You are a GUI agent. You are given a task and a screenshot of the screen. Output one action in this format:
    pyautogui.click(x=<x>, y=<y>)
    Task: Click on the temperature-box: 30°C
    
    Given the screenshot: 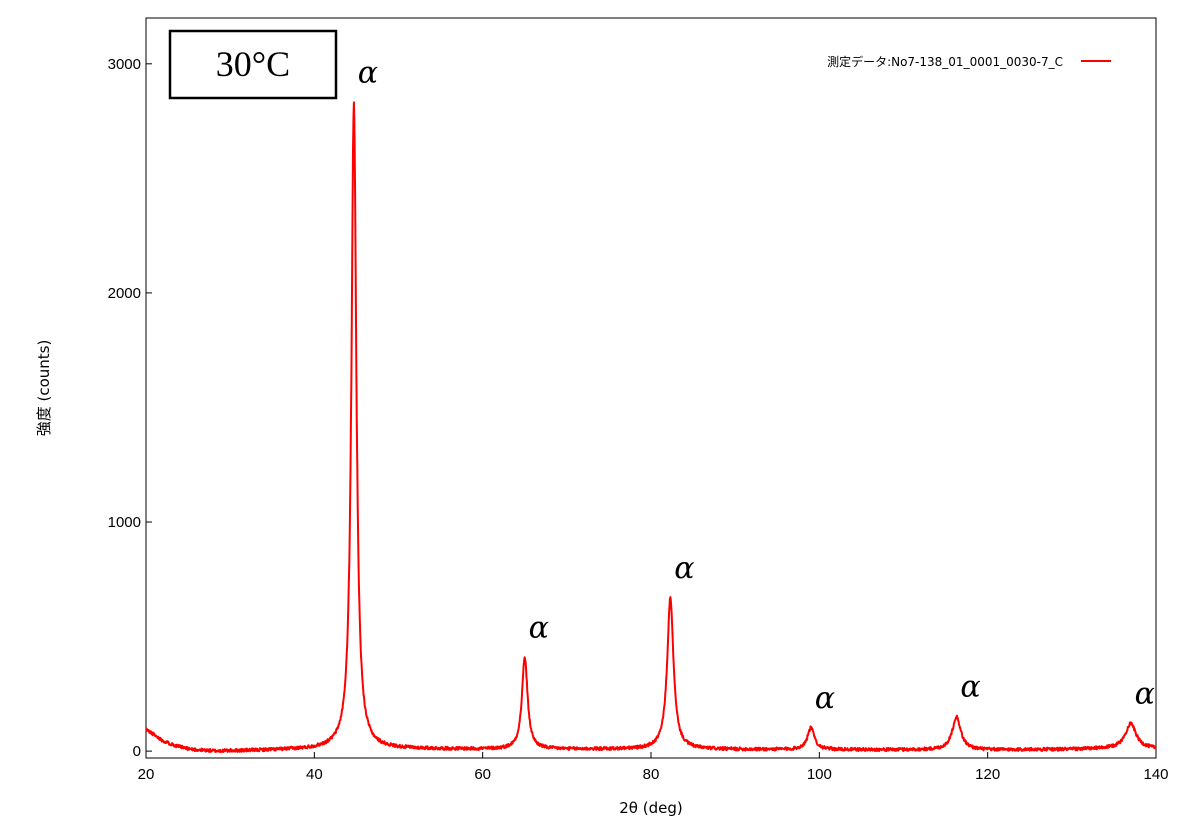 What is the action you would take?
    pyautogui.click(x=253, y=64)
    